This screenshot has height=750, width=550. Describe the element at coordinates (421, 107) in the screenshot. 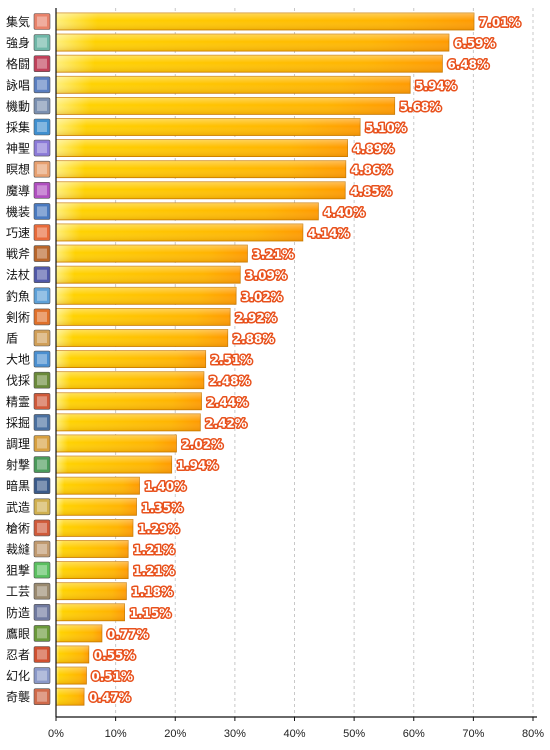

I see `value-label: 5.68%` at that location.